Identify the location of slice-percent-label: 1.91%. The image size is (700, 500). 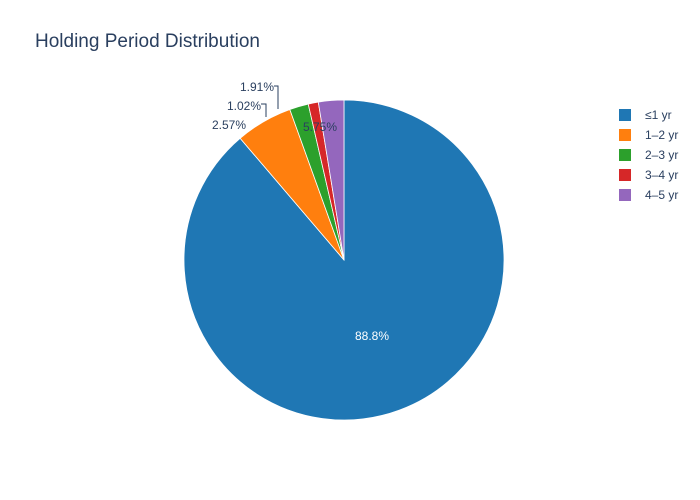
(257, 87).